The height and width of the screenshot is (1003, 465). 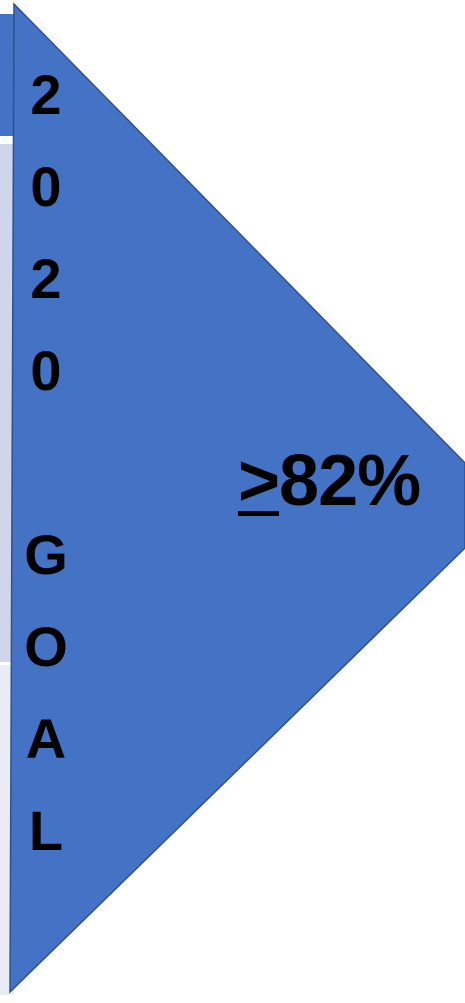 I want to click on side-strip-top, so click(x=7, y=75).